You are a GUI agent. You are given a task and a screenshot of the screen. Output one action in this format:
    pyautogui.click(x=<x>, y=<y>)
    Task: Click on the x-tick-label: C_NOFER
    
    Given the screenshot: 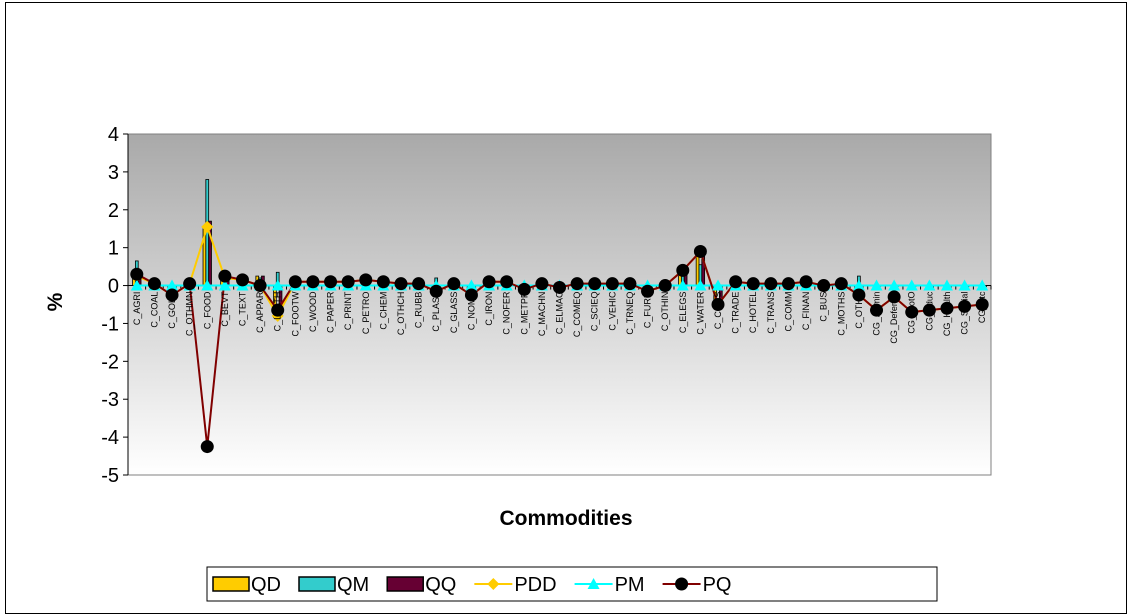 What is the action you would take?
    pyautogui.click(x=507, y=313)
    